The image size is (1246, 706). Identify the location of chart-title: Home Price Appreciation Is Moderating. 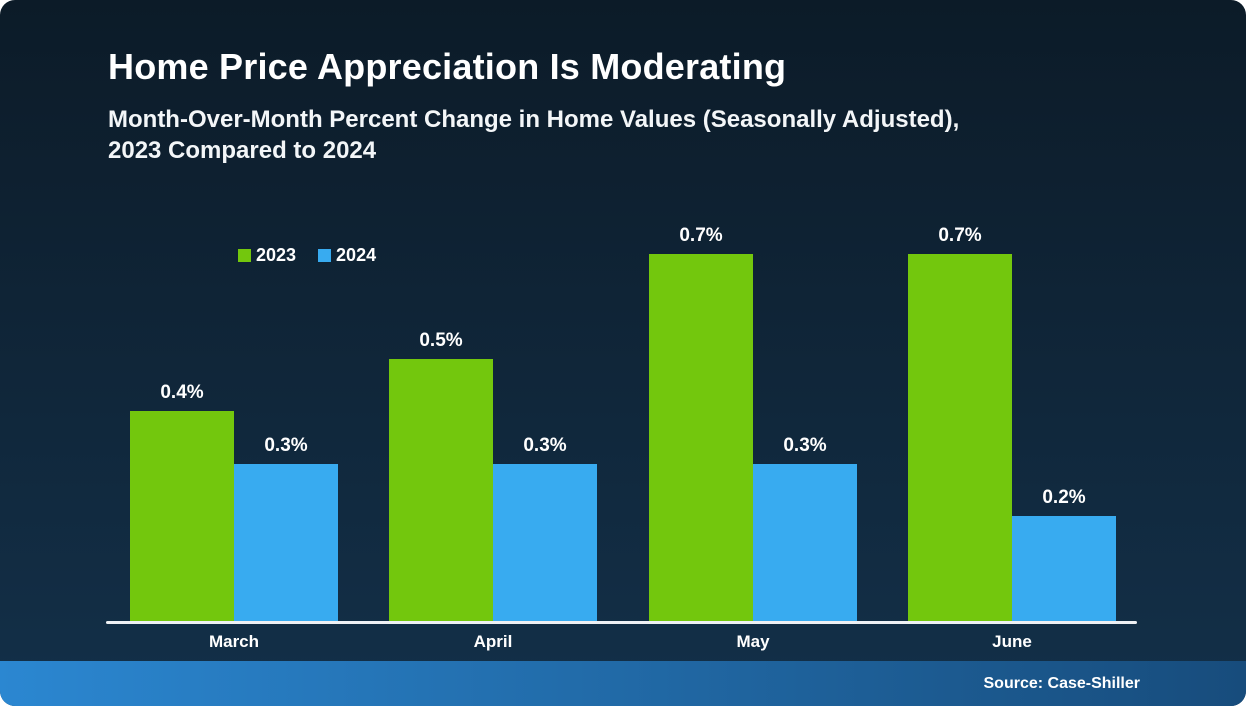
(447, 66).